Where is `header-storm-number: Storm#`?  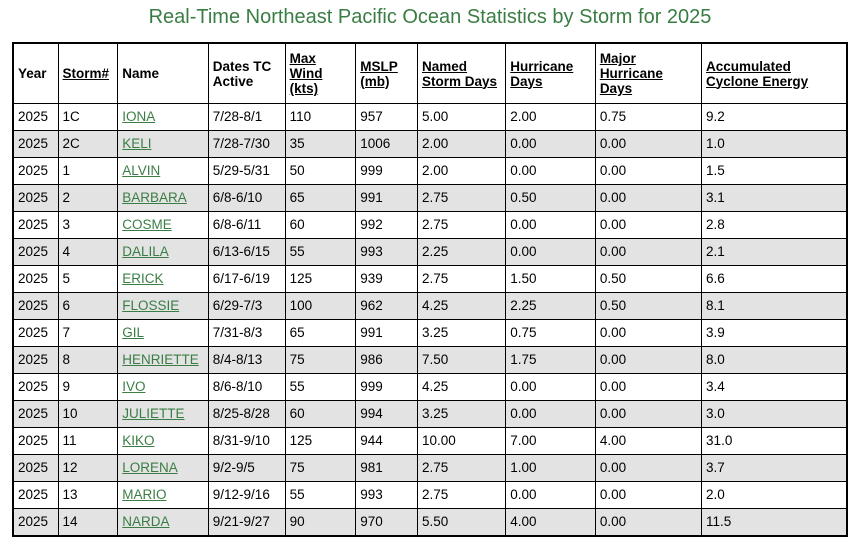 header-storm-number: Storm# is located at coordinates (88, 73).